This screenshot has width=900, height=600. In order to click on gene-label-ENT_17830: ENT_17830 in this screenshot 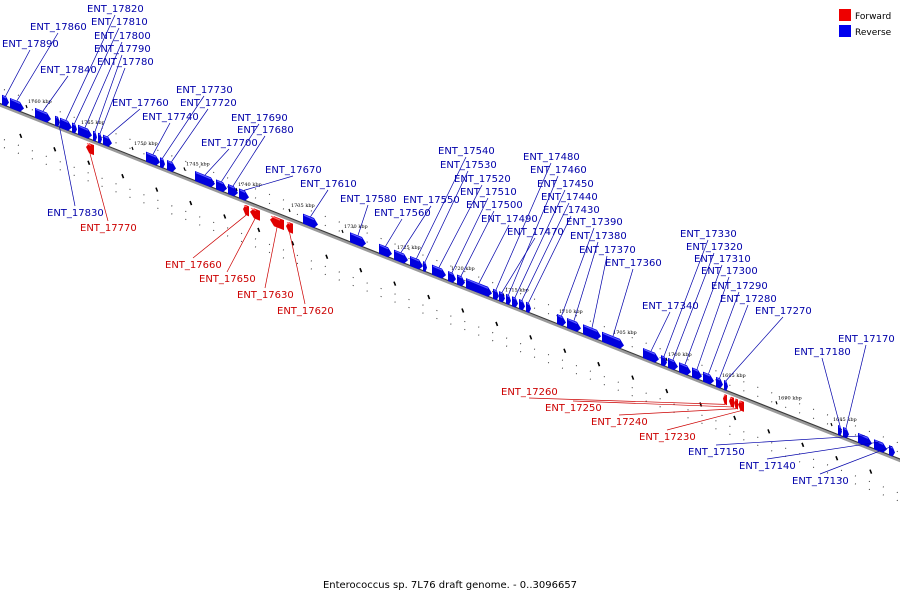, I will do `click(75, 213)`.